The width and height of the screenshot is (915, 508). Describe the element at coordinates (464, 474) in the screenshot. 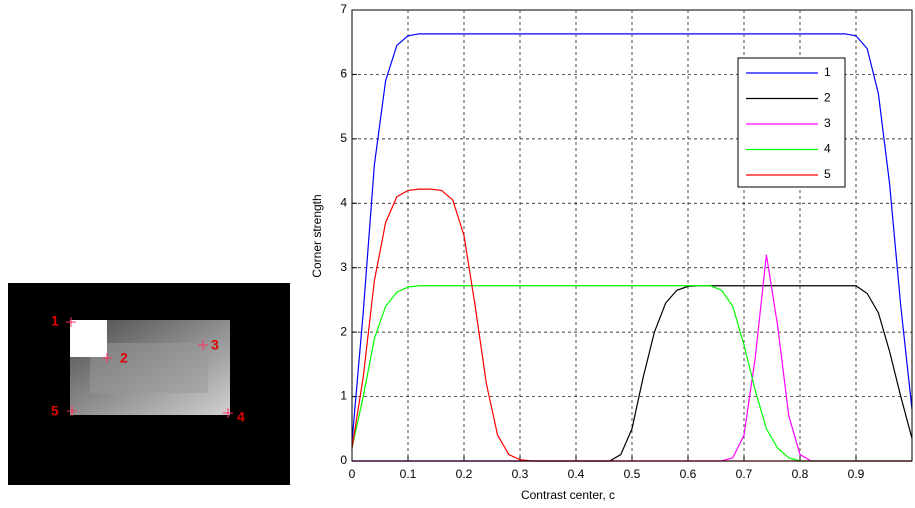

I see `x-tick-label: 0.2` at that location.